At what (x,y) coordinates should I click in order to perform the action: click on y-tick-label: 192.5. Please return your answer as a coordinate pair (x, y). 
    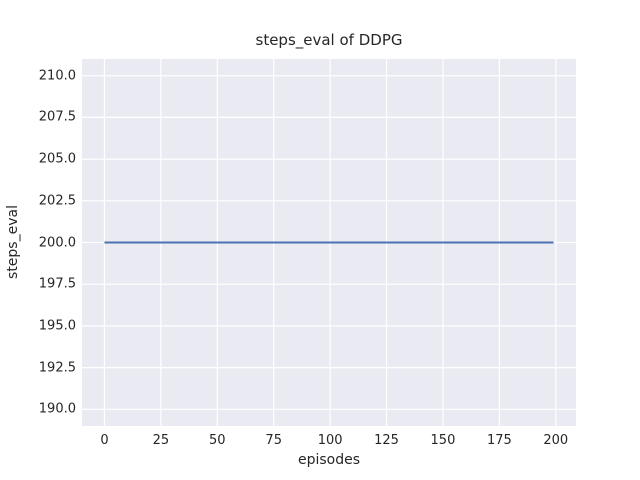
    Looking at the image, I should click on (57, 368).